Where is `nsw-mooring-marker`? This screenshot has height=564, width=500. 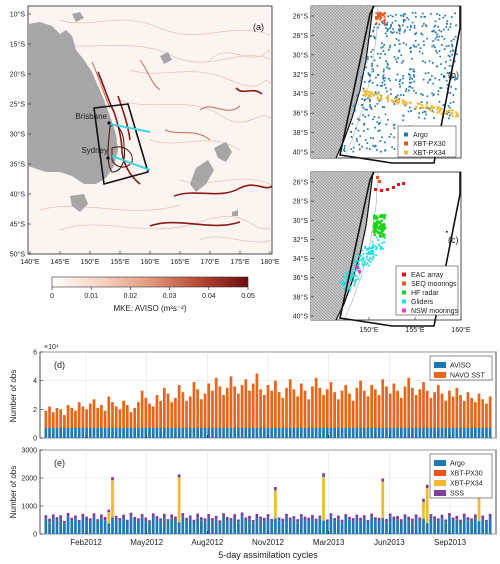 nsw-mooring-marker is located at coordinates (357, 267).